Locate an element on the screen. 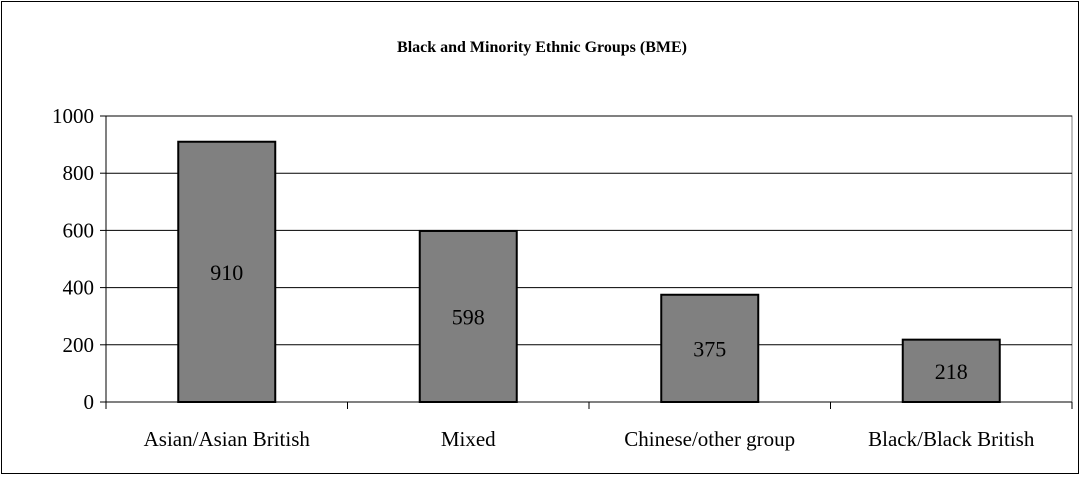 The image size is (1082, 477). y-tick-label: 1000 is located at coordinates (73, 116).